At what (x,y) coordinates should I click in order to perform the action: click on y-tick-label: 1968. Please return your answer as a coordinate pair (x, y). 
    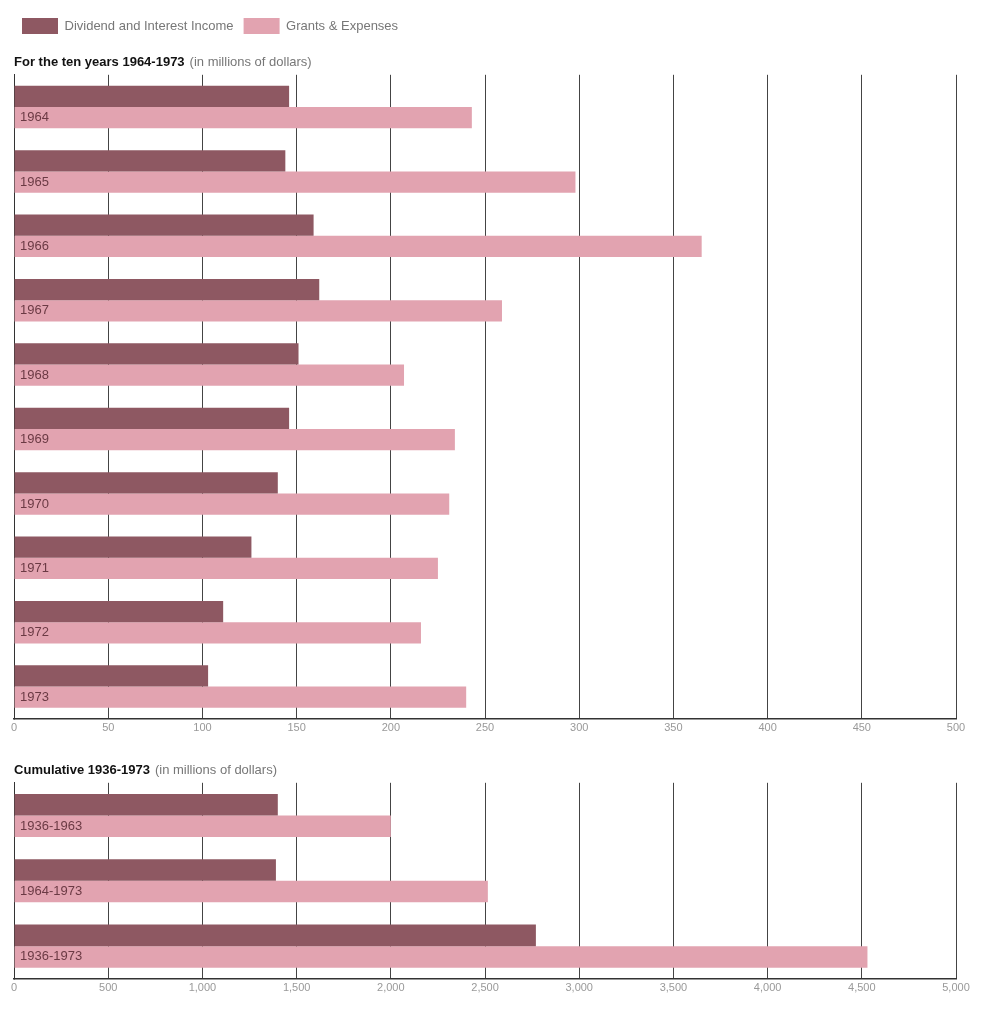
    Looking at the image, I should click on (34, 374).